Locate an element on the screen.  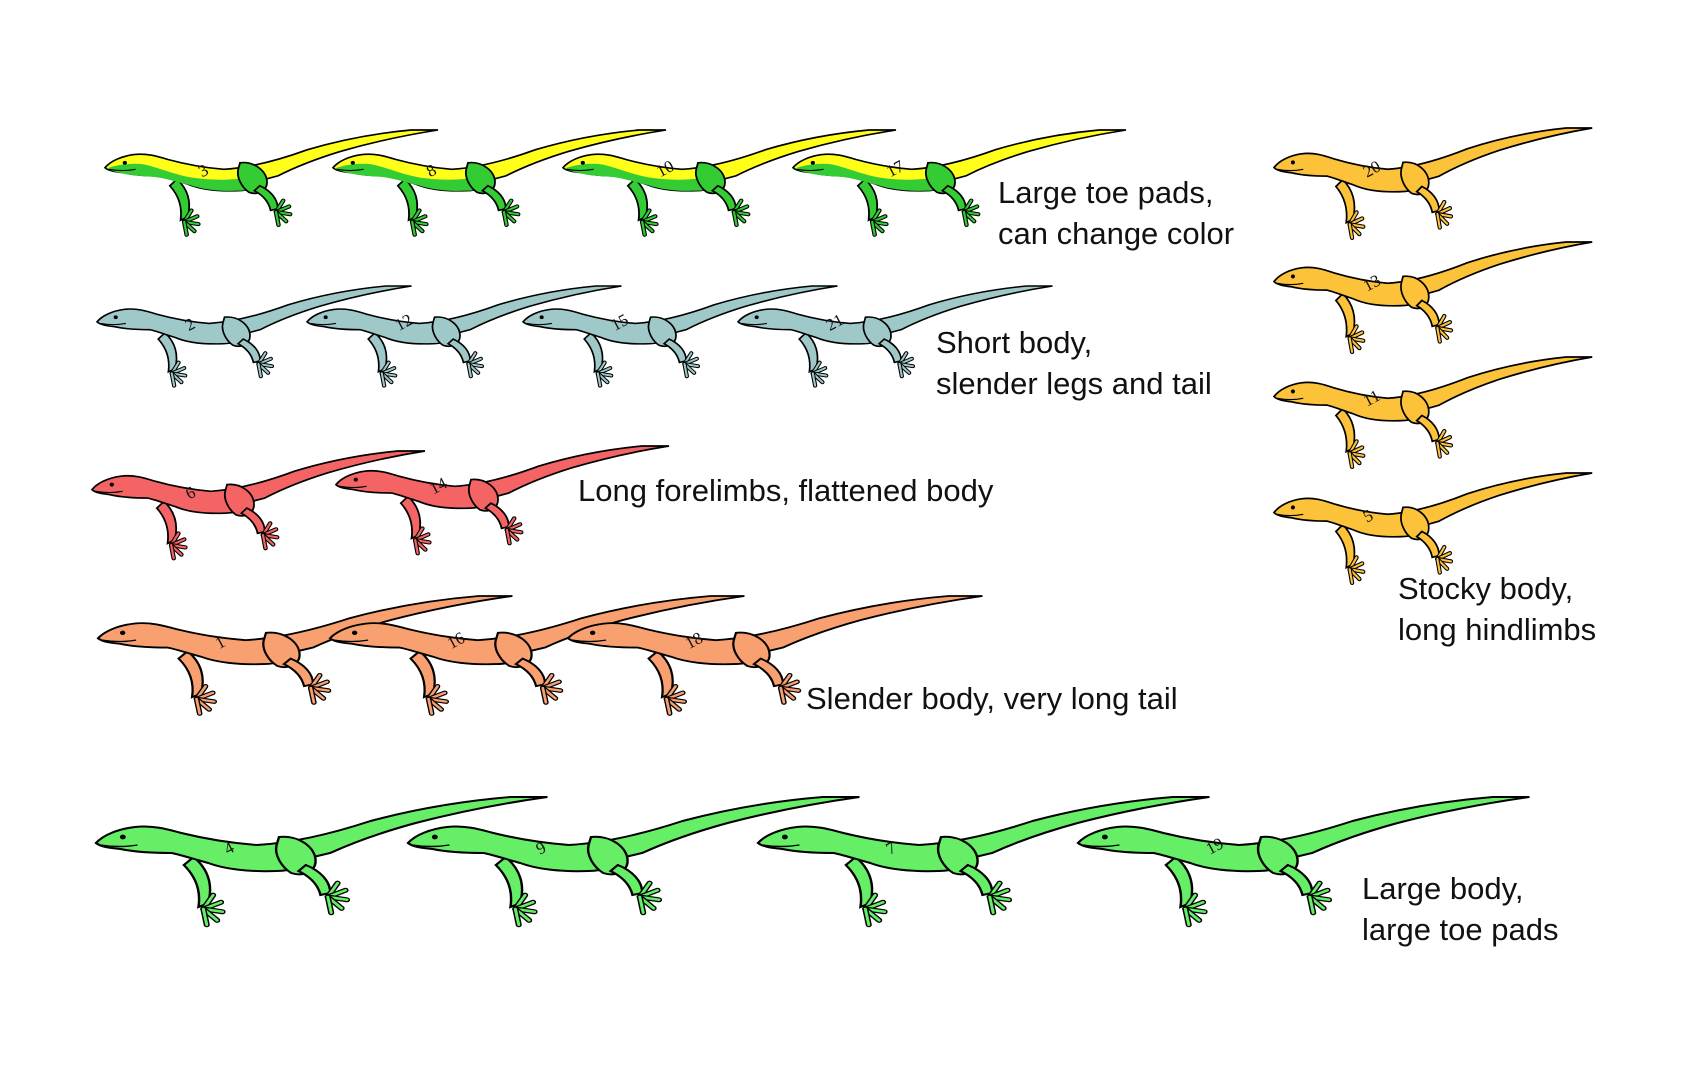
caption-line: can change color is located at coordinates (1116, 233).